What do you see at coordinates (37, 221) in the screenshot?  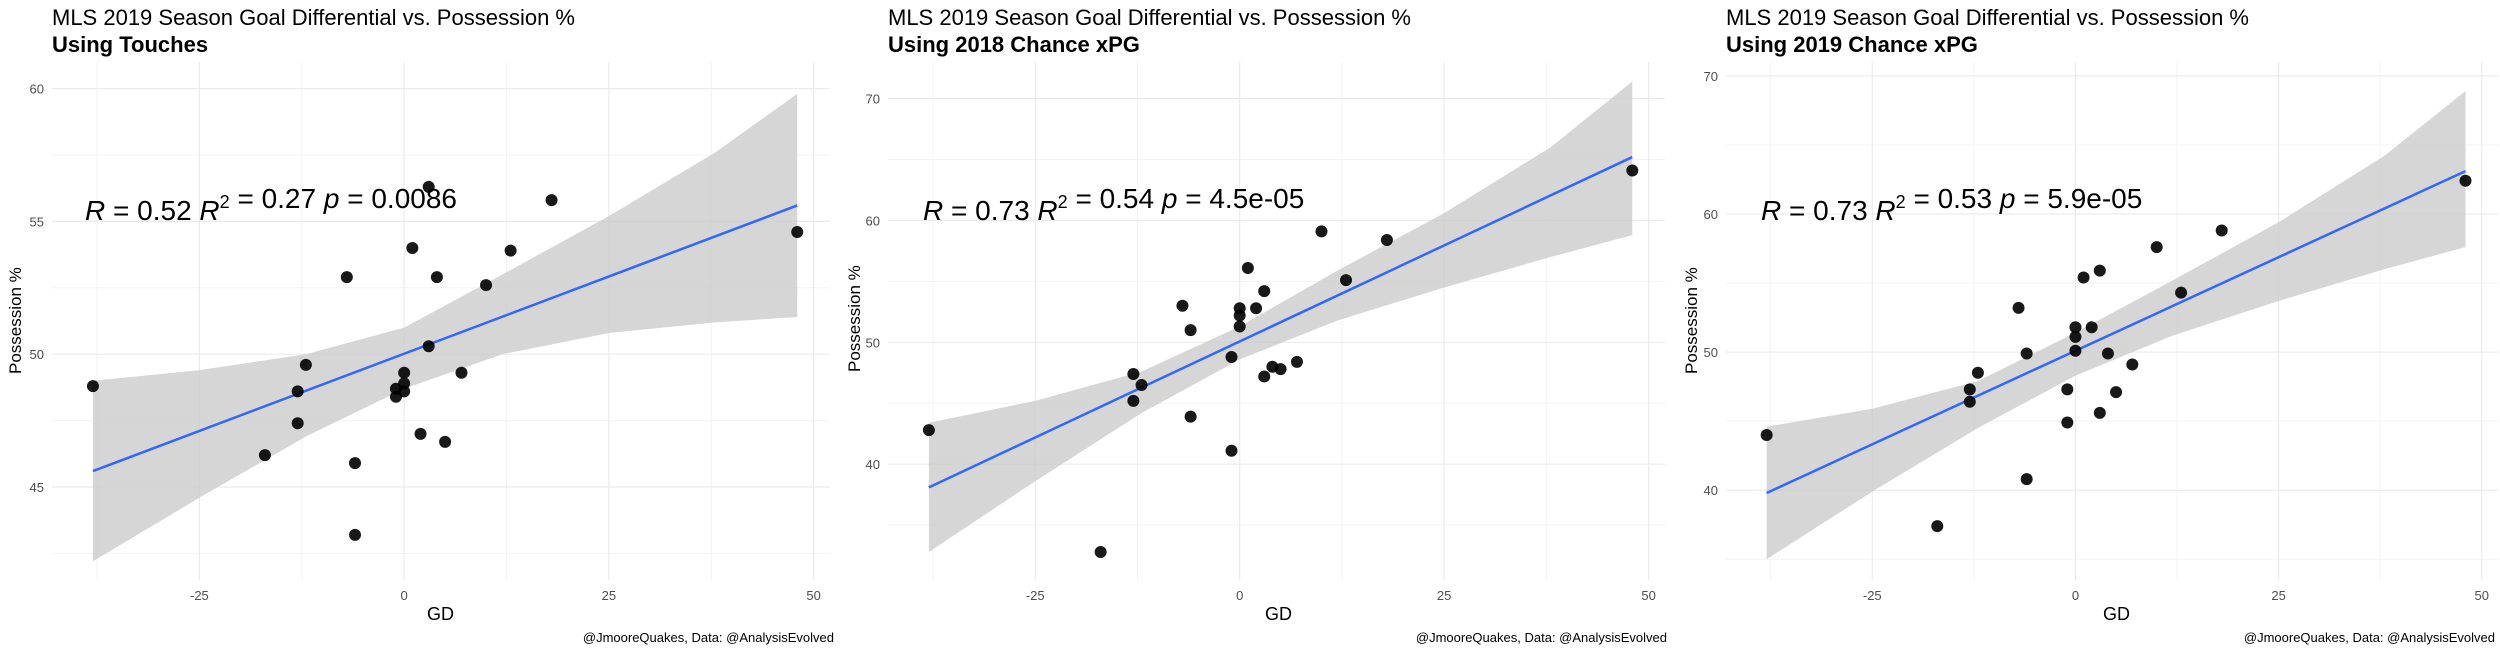 I see `y-tick-label: 55` at bounding box center [37, 221].